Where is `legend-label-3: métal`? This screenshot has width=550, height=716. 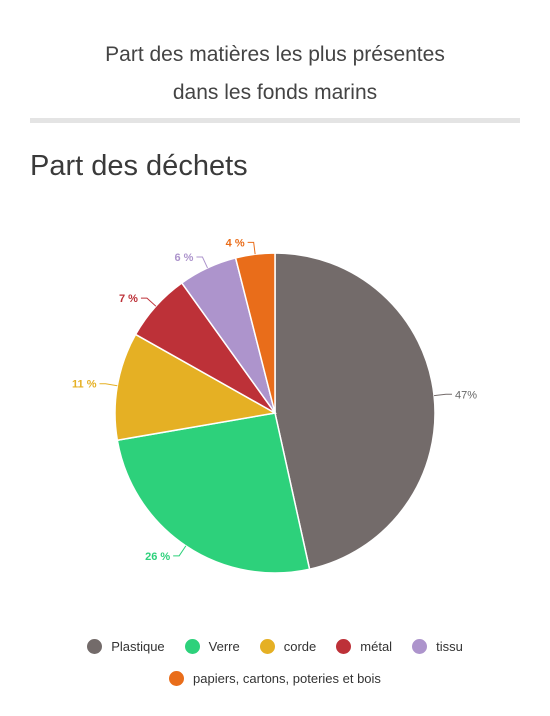 legend-label-3: métal is located at coordinates (376, 646).